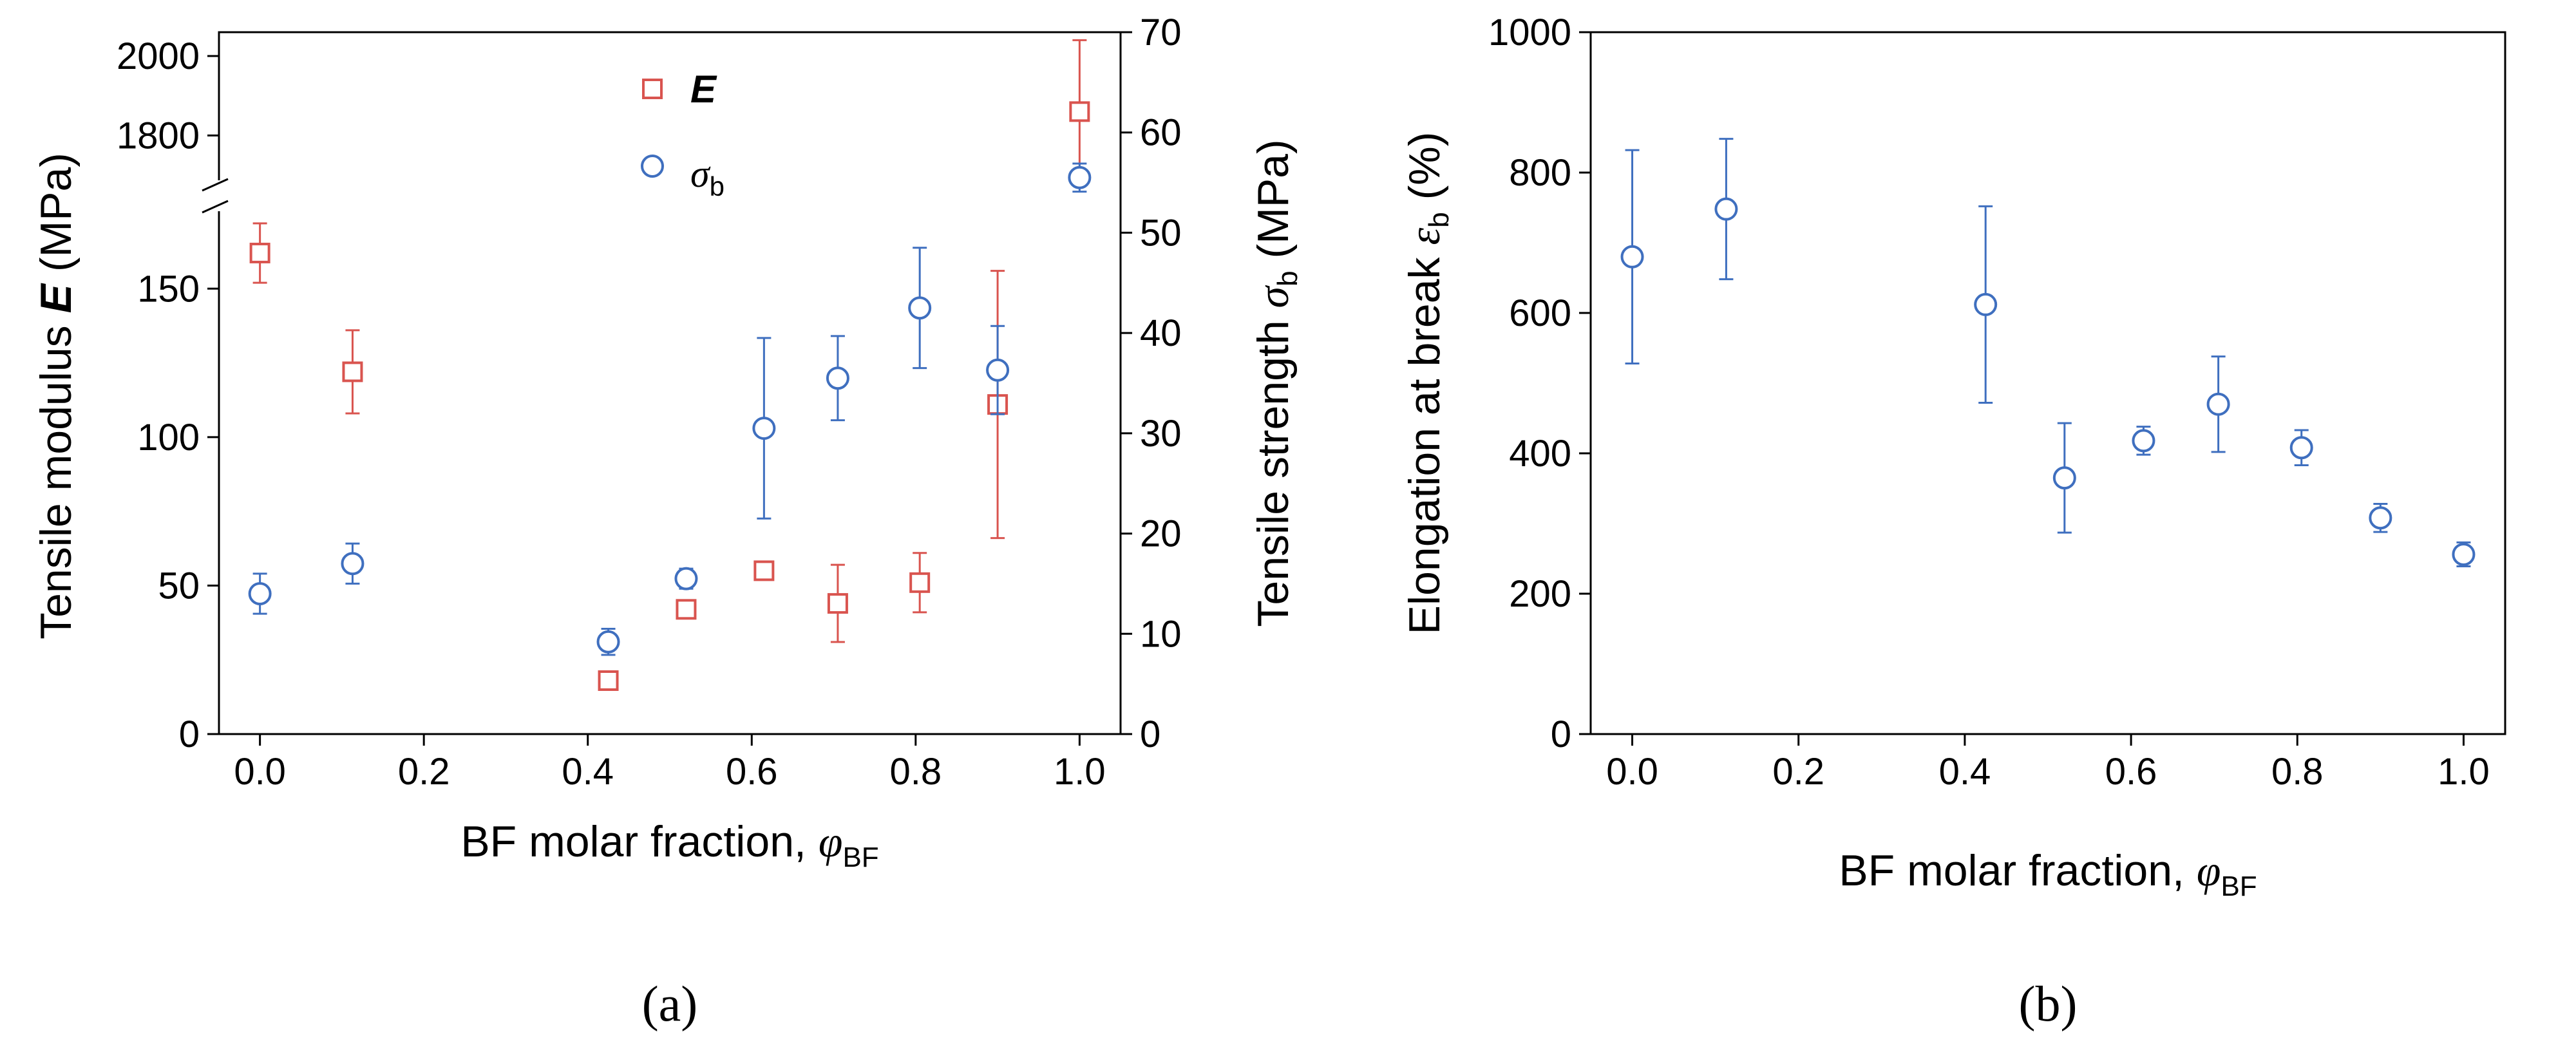 This screenshot has height=1038, width=2576. Describe the element at coordinates (2048, 1004) in the screenshot. I see `panel-b-label: (b)` at that location.